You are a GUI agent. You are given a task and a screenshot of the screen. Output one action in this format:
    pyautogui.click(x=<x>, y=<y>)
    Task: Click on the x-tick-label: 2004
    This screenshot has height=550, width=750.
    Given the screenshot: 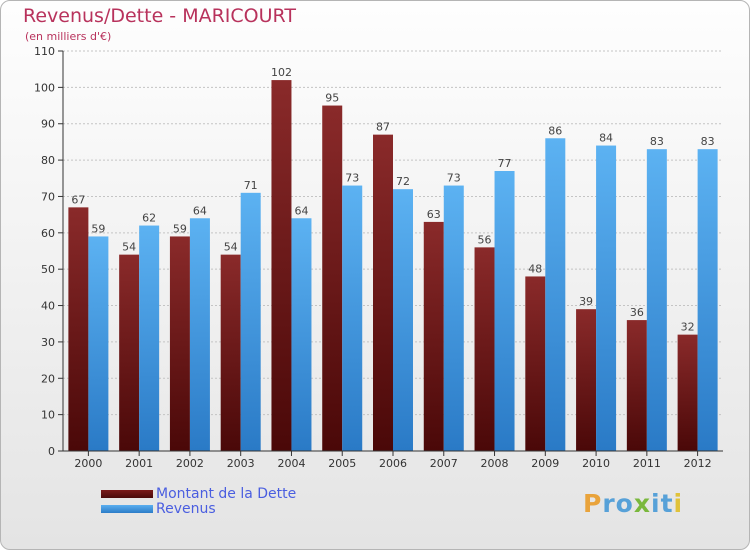 What is the action you would take?
    pyautogui.click(x=291, y=463)
    